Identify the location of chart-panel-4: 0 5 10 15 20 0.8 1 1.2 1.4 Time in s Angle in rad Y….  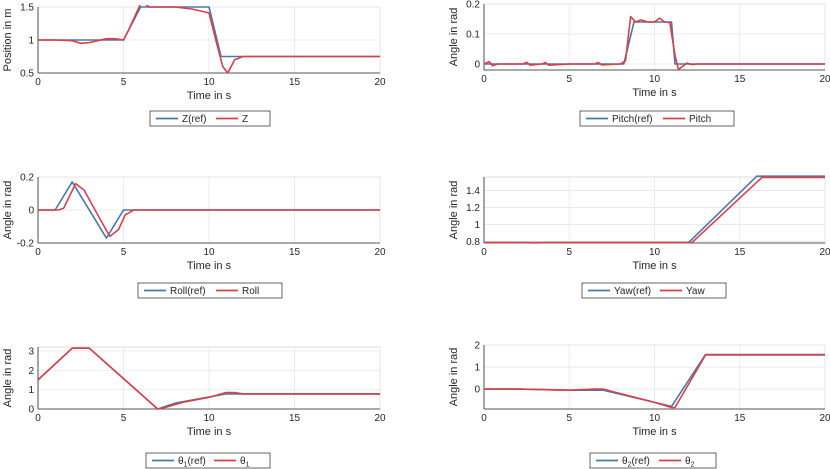
(639, 237).